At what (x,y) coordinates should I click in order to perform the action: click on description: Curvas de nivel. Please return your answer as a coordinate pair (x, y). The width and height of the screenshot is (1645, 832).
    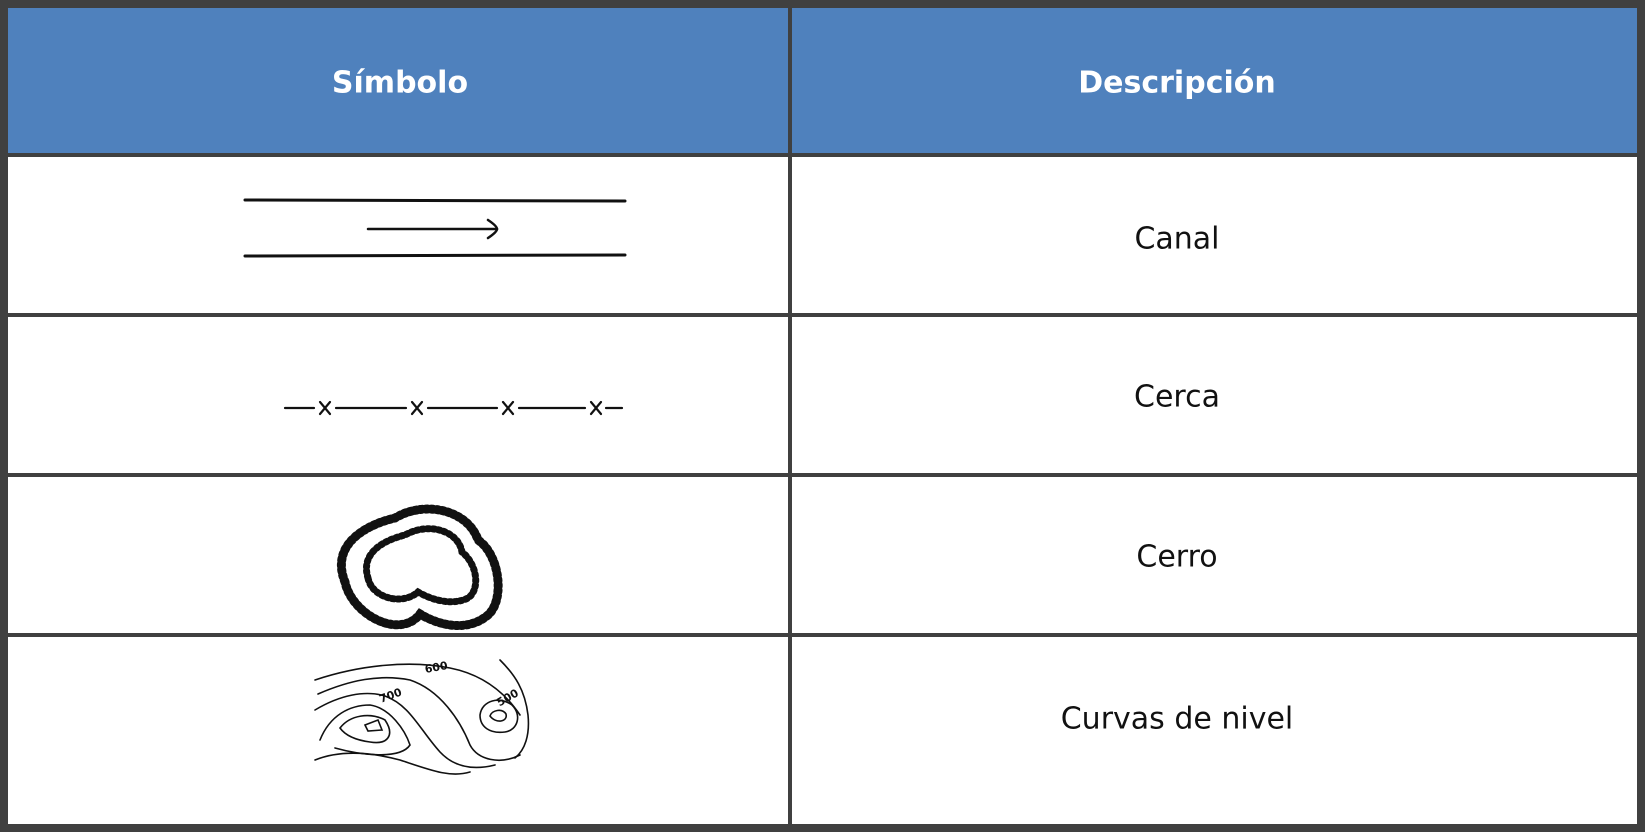
    Looking at the image, I should click on (1177, 719).